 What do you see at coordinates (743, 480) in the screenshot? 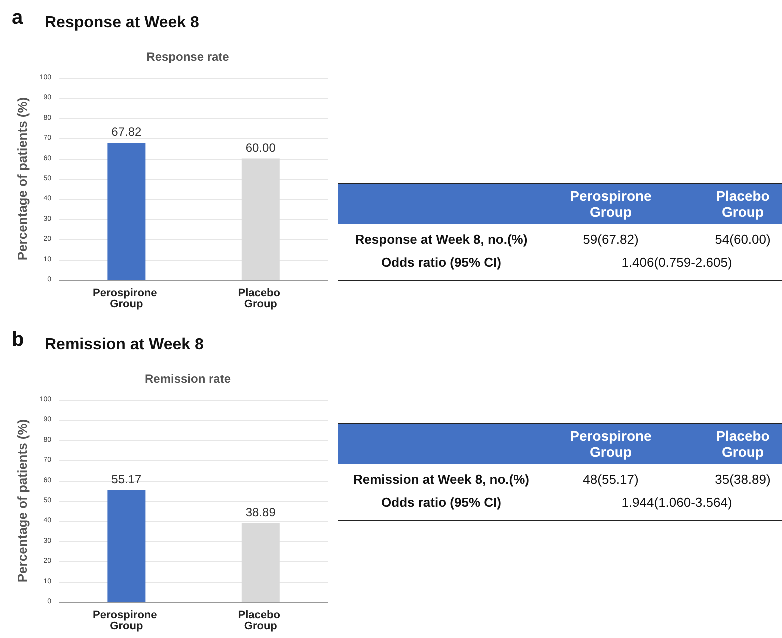
I see `text: 35(38.89)` at bounding box center [743, 480].